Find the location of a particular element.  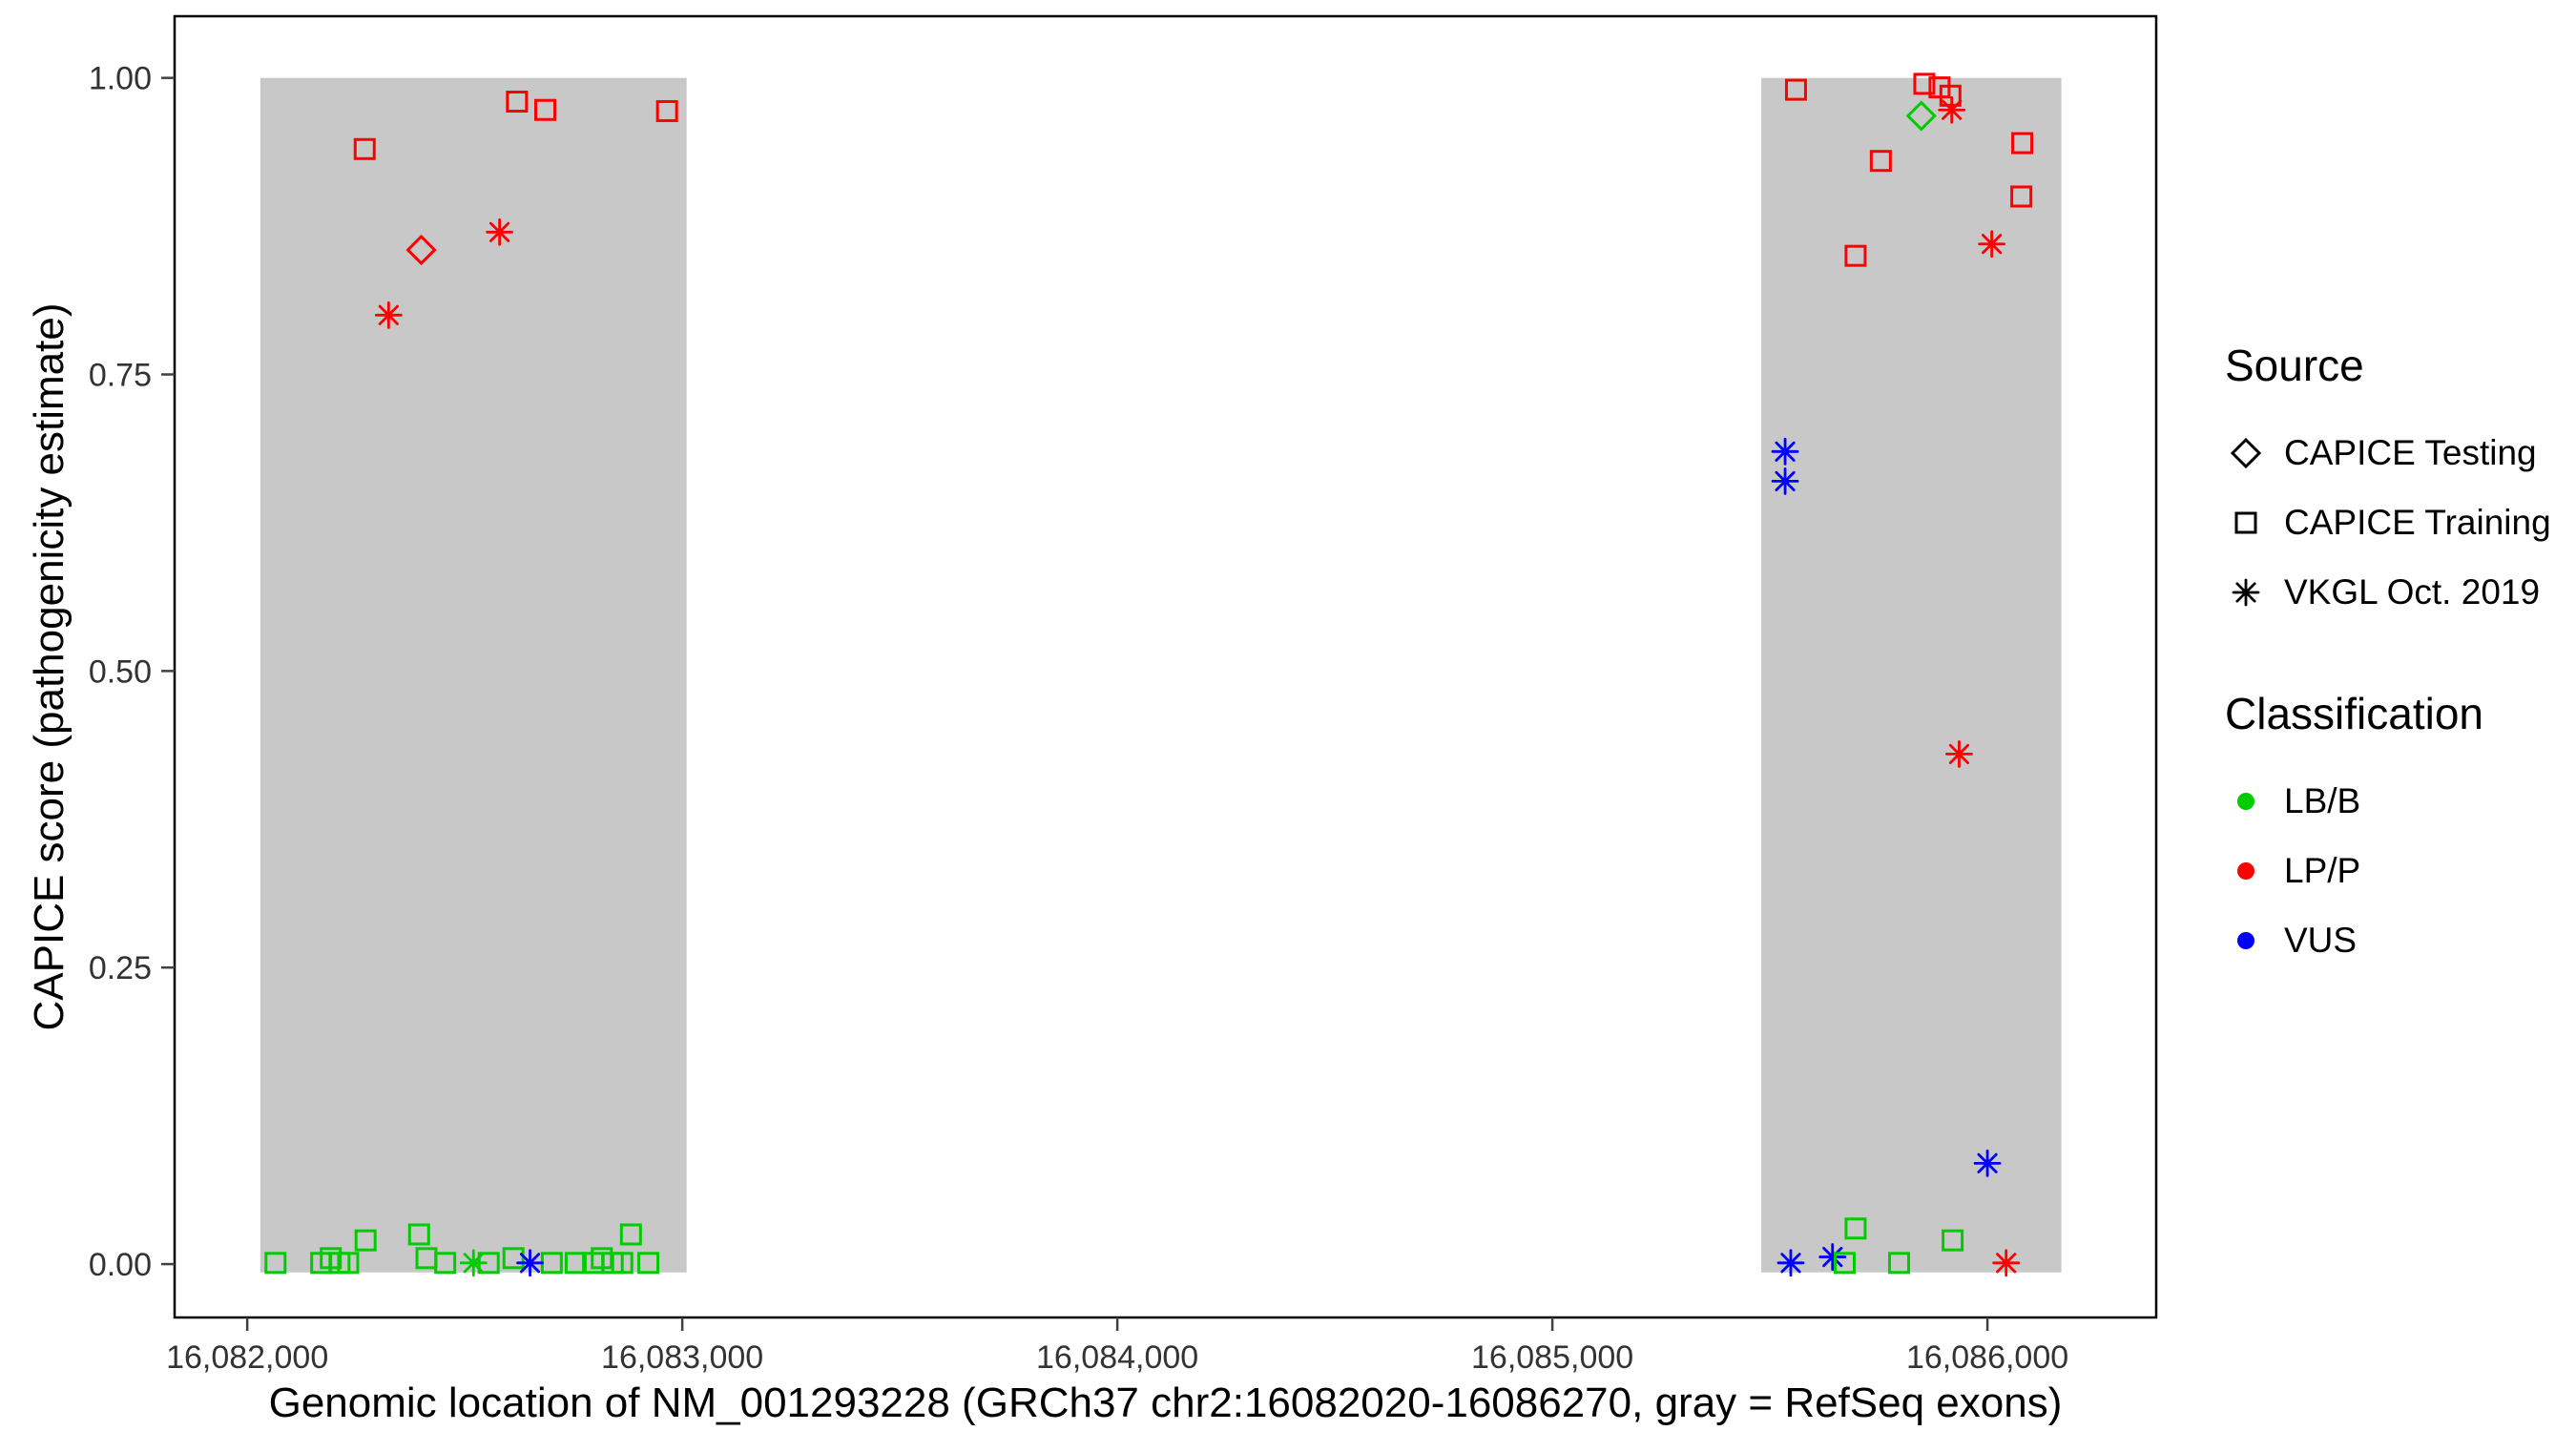

legend-item-lpp: LP/P is located at coordinates (2388, 871).